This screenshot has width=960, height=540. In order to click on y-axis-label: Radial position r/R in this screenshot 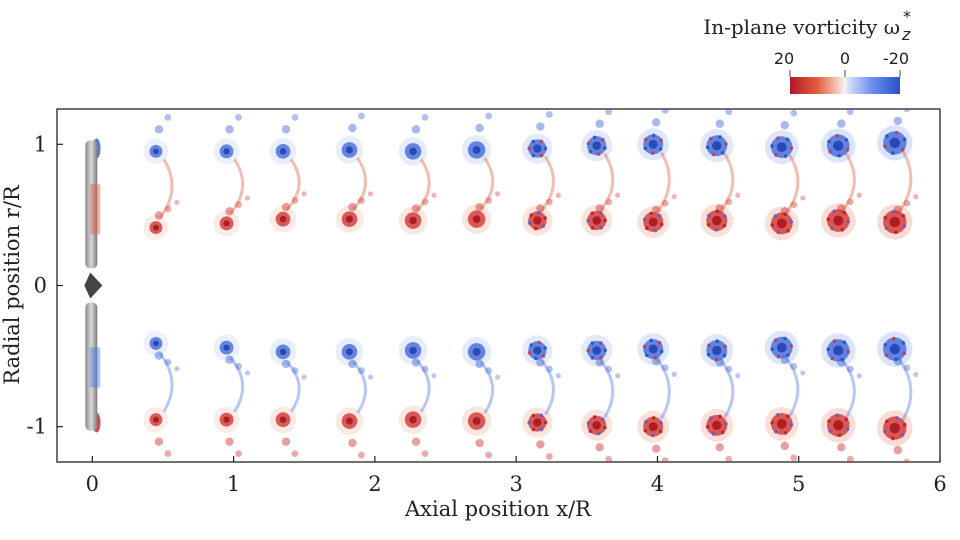, I will do `click(12, 284)`.